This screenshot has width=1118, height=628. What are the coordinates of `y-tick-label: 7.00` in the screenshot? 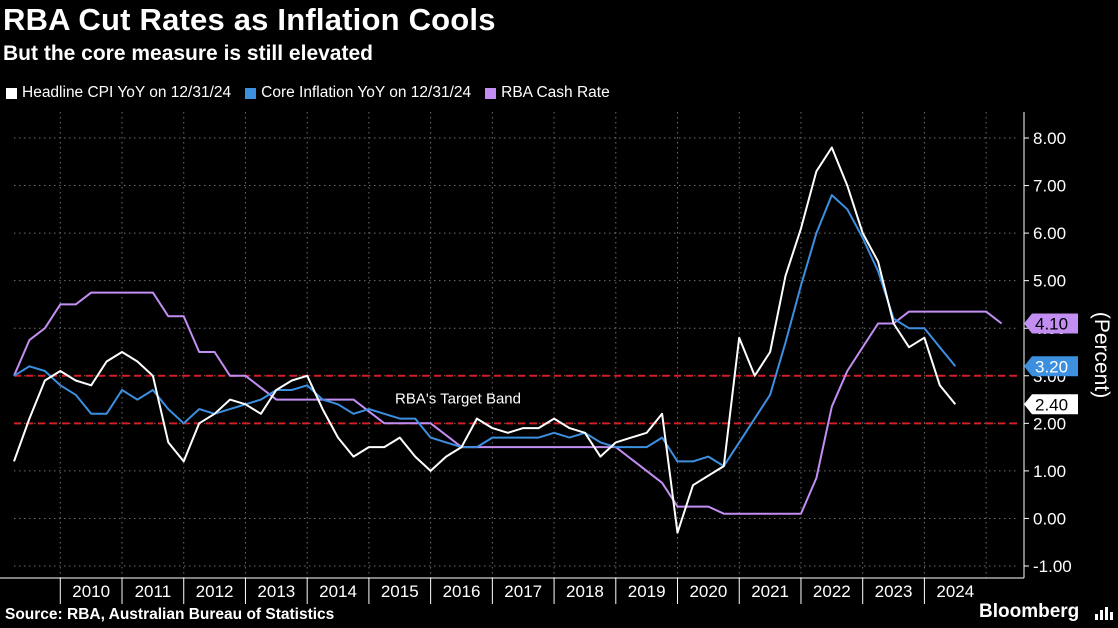 It's located at (1049, 186).